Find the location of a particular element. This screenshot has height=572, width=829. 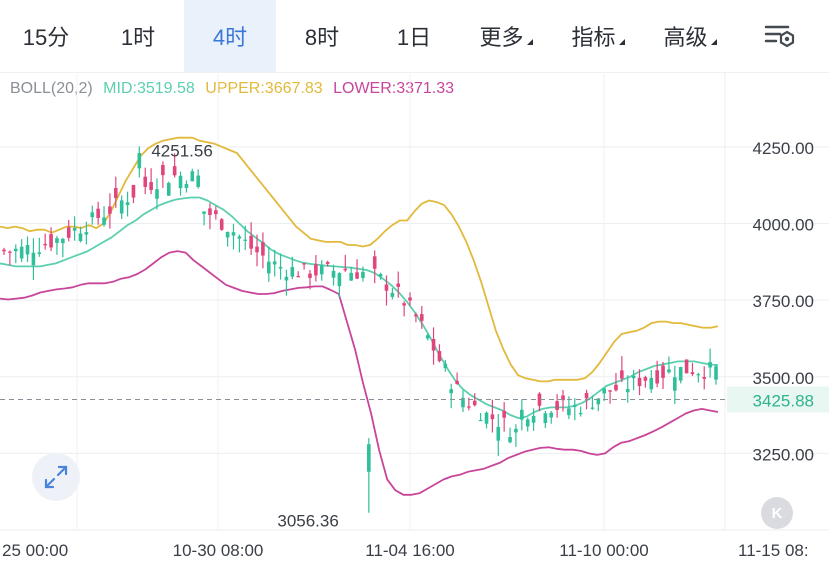

tab-advanced: 高级 is located at coordinates (690, 36).